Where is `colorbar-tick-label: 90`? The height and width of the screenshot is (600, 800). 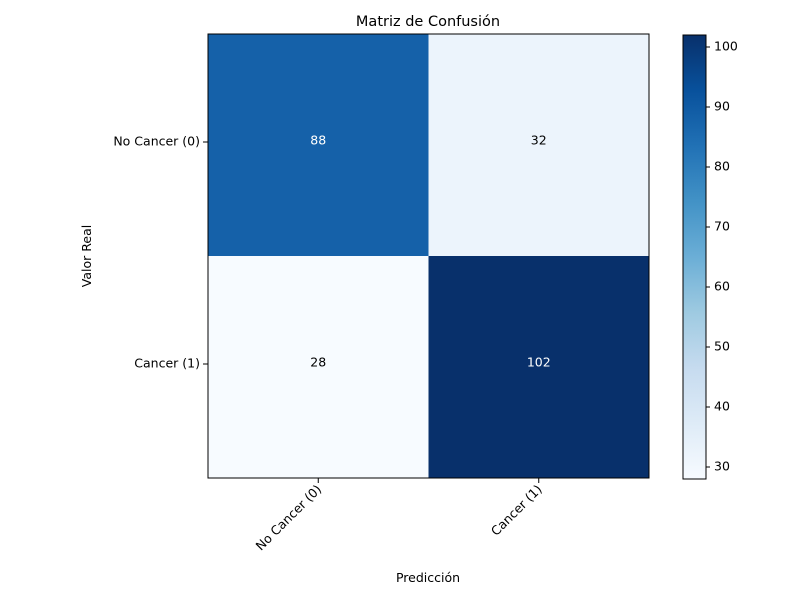 colorbar-tick-label: 90 is located at coordinates (722, 106).